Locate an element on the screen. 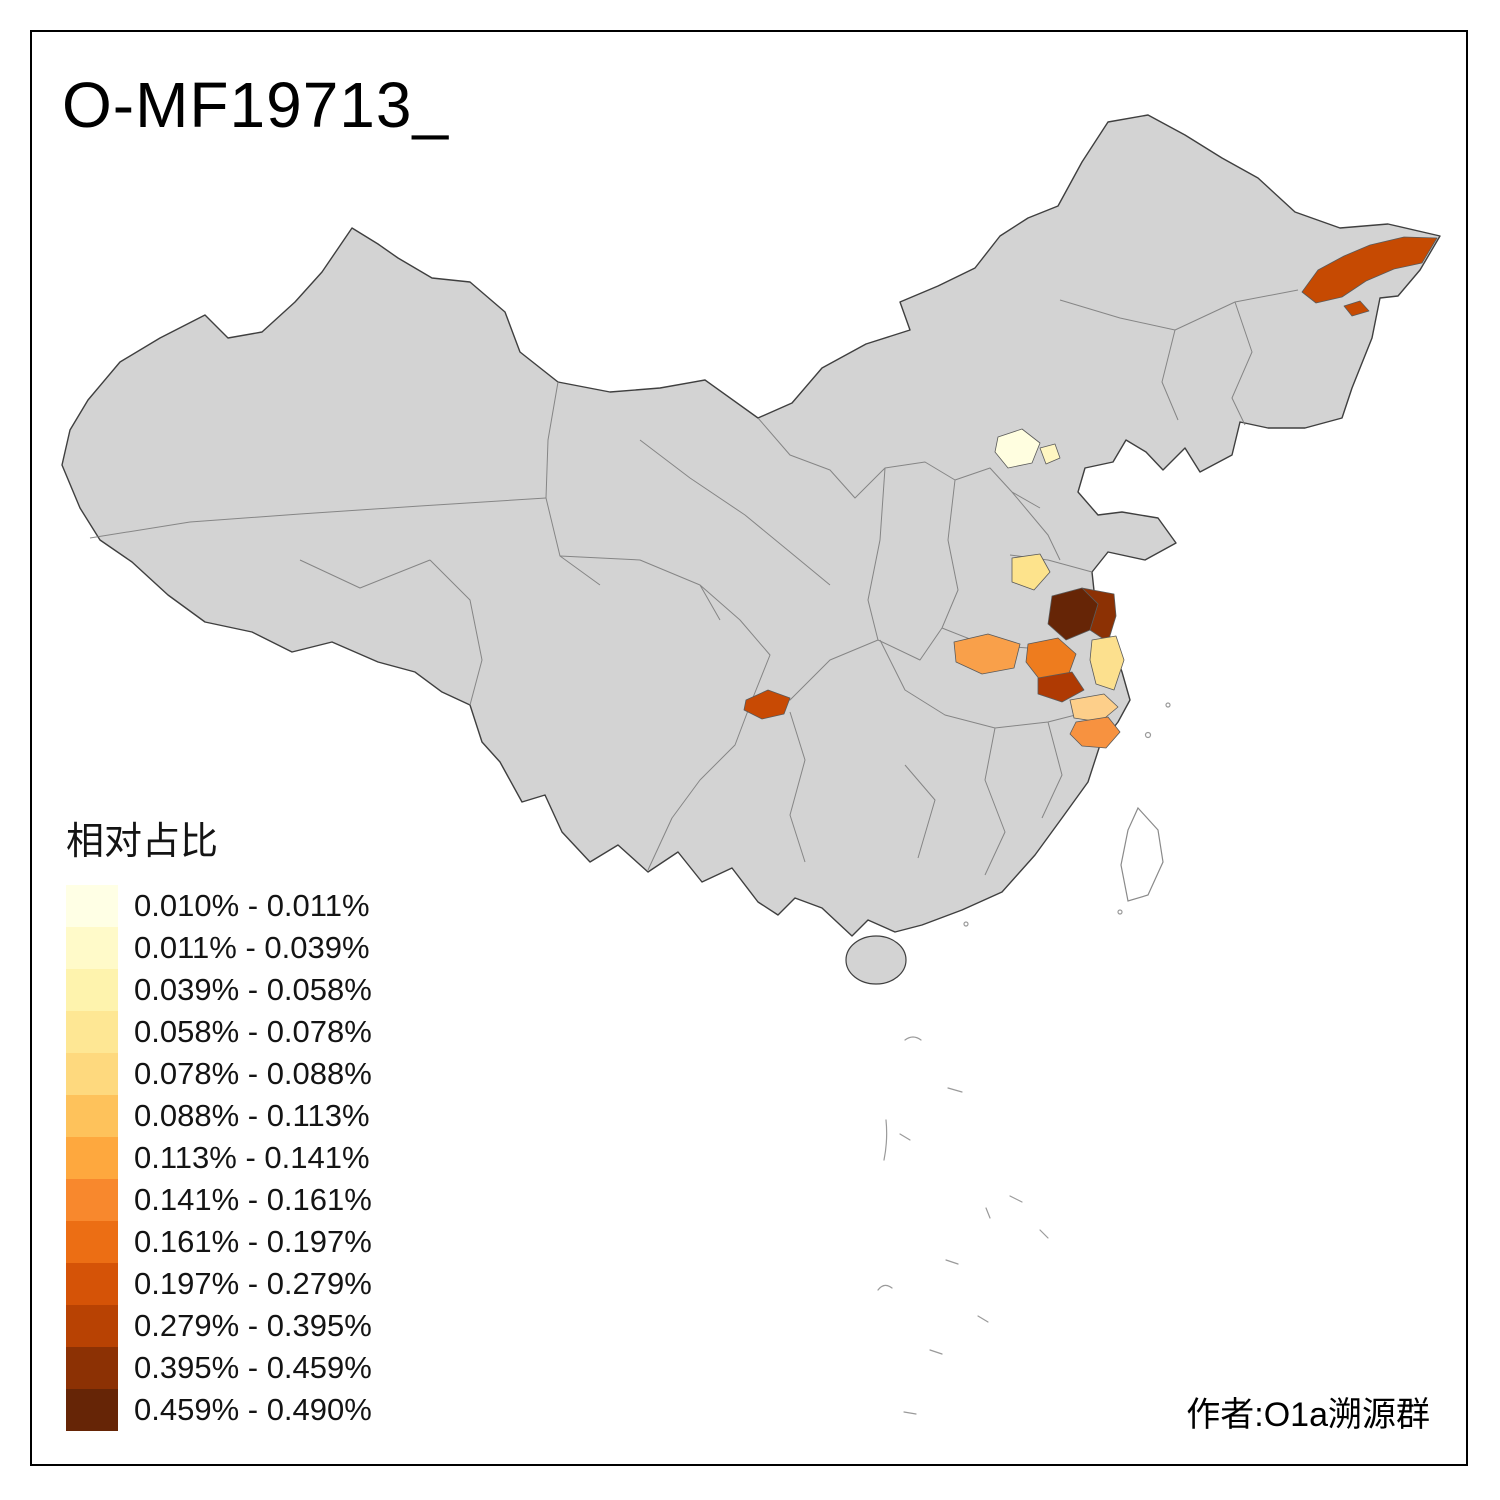 Image resolution: width=1500 pixels, height=1500 pixels. legend-item-label: 0.010% - 0.011% is located at coordinates (252, 905).